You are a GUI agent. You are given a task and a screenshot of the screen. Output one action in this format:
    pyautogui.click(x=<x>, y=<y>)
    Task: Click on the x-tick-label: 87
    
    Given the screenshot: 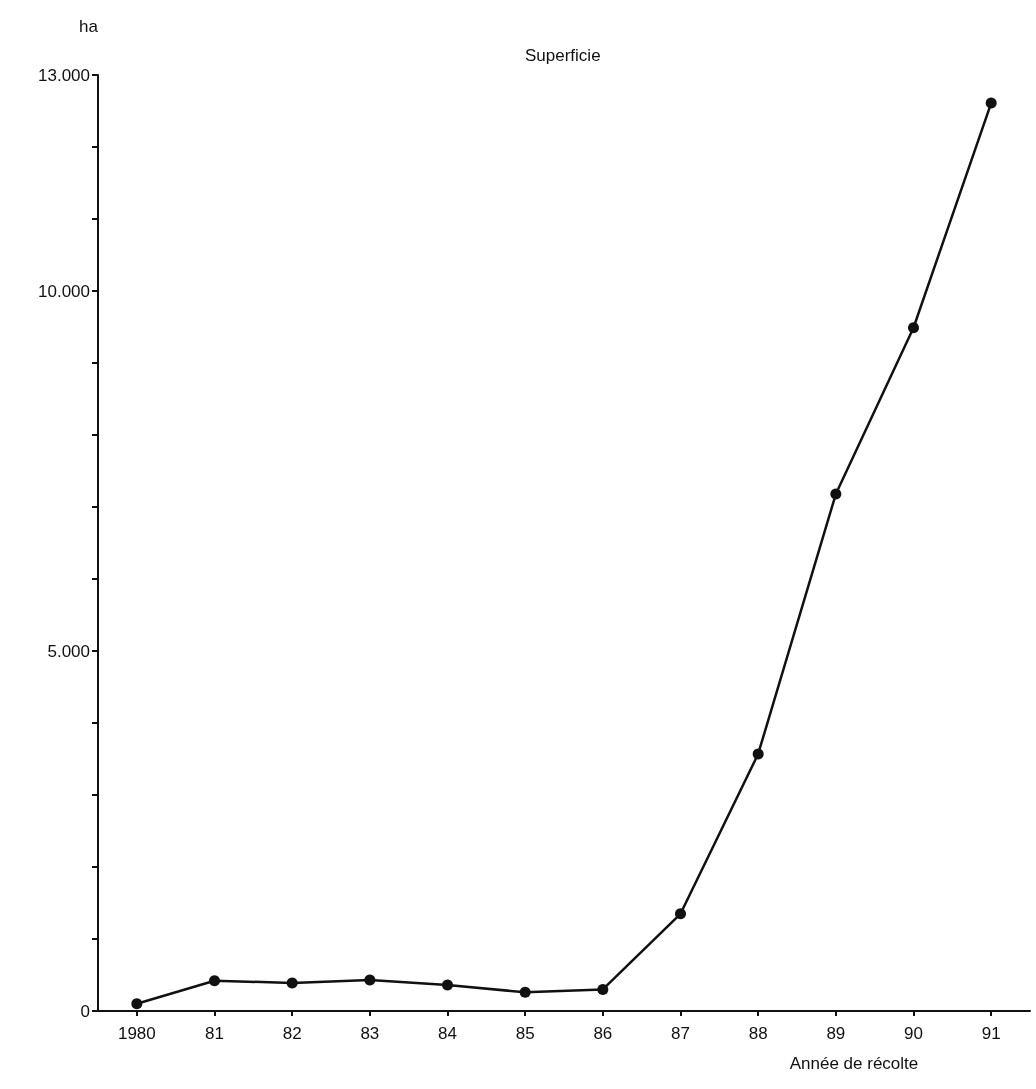 What is the action you would take?
    pyautogui.click(x=680, y=1033)
    